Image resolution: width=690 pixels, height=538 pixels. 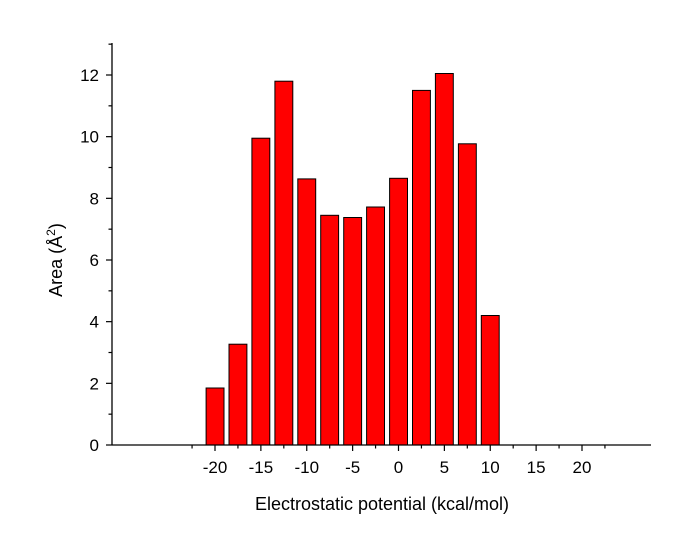 I want to click on x-tick-label: 20, so click(x=582, y=467).